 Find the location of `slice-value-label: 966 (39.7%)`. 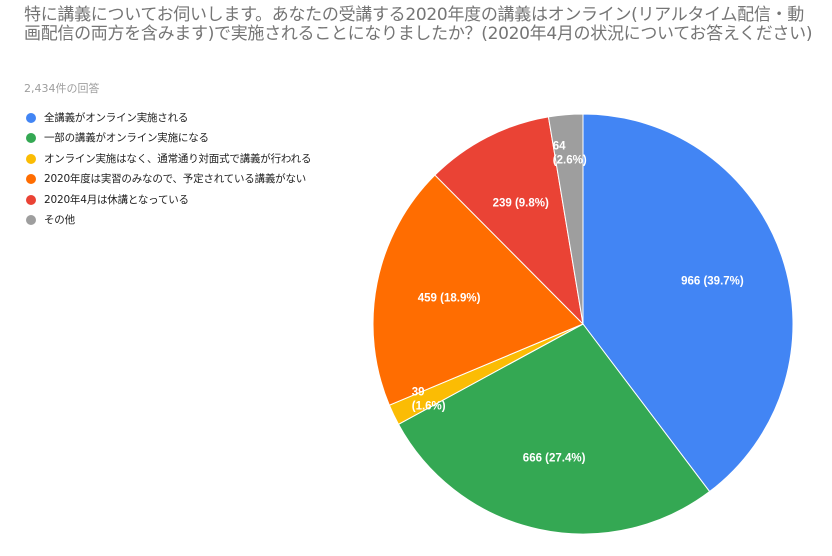

slice-value-label: 966 (39.7%) is located at coordinates (712, 282).